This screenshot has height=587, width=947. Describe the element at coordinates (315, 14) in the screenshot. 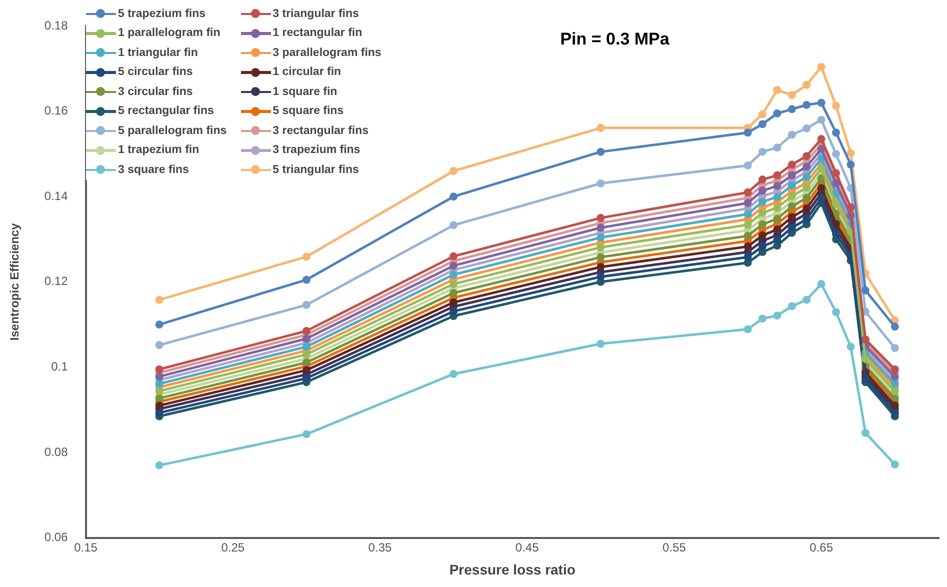

I see `legend-label: 3 triangular fins` at that location.